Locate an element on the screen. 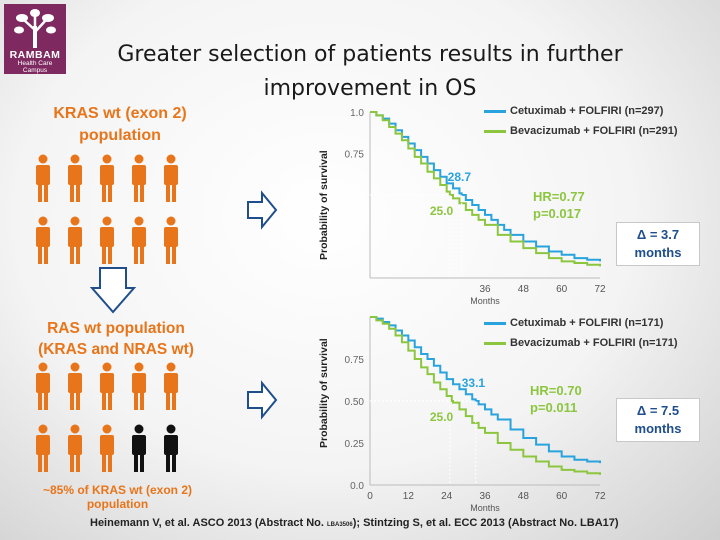 This screenshot has height=540, width=720. kras-people-grid is located at coordinates (107, 209).